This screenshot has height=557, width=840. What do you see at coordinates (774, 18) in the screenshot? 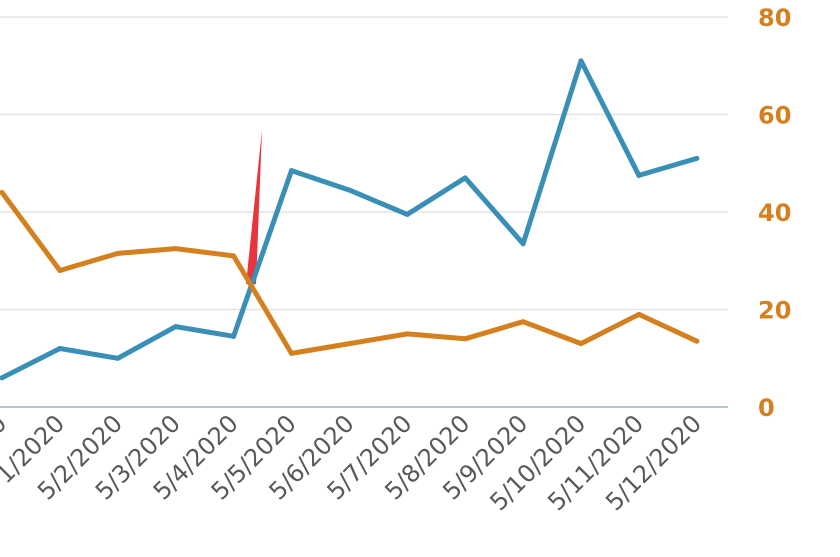
I see `y-tick-label: 80` at bounding box center [774, 18].